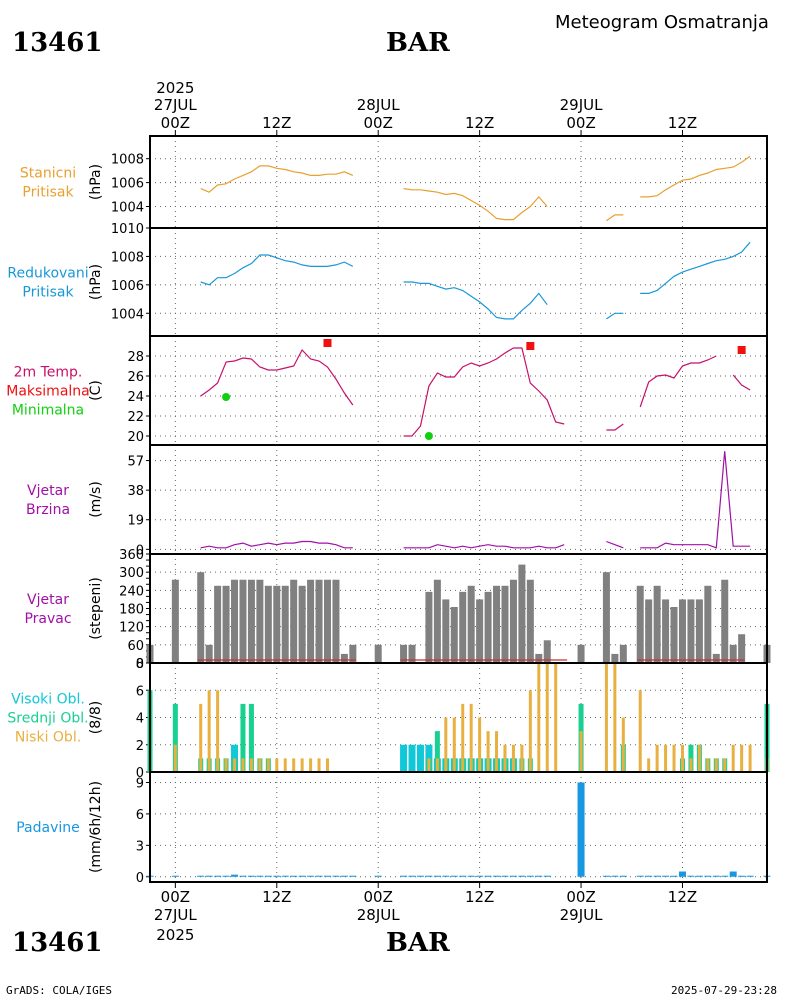  Describe the element at coordinates (251, 737) in the screenshot. I see `cloud-mid-bar` at that location.